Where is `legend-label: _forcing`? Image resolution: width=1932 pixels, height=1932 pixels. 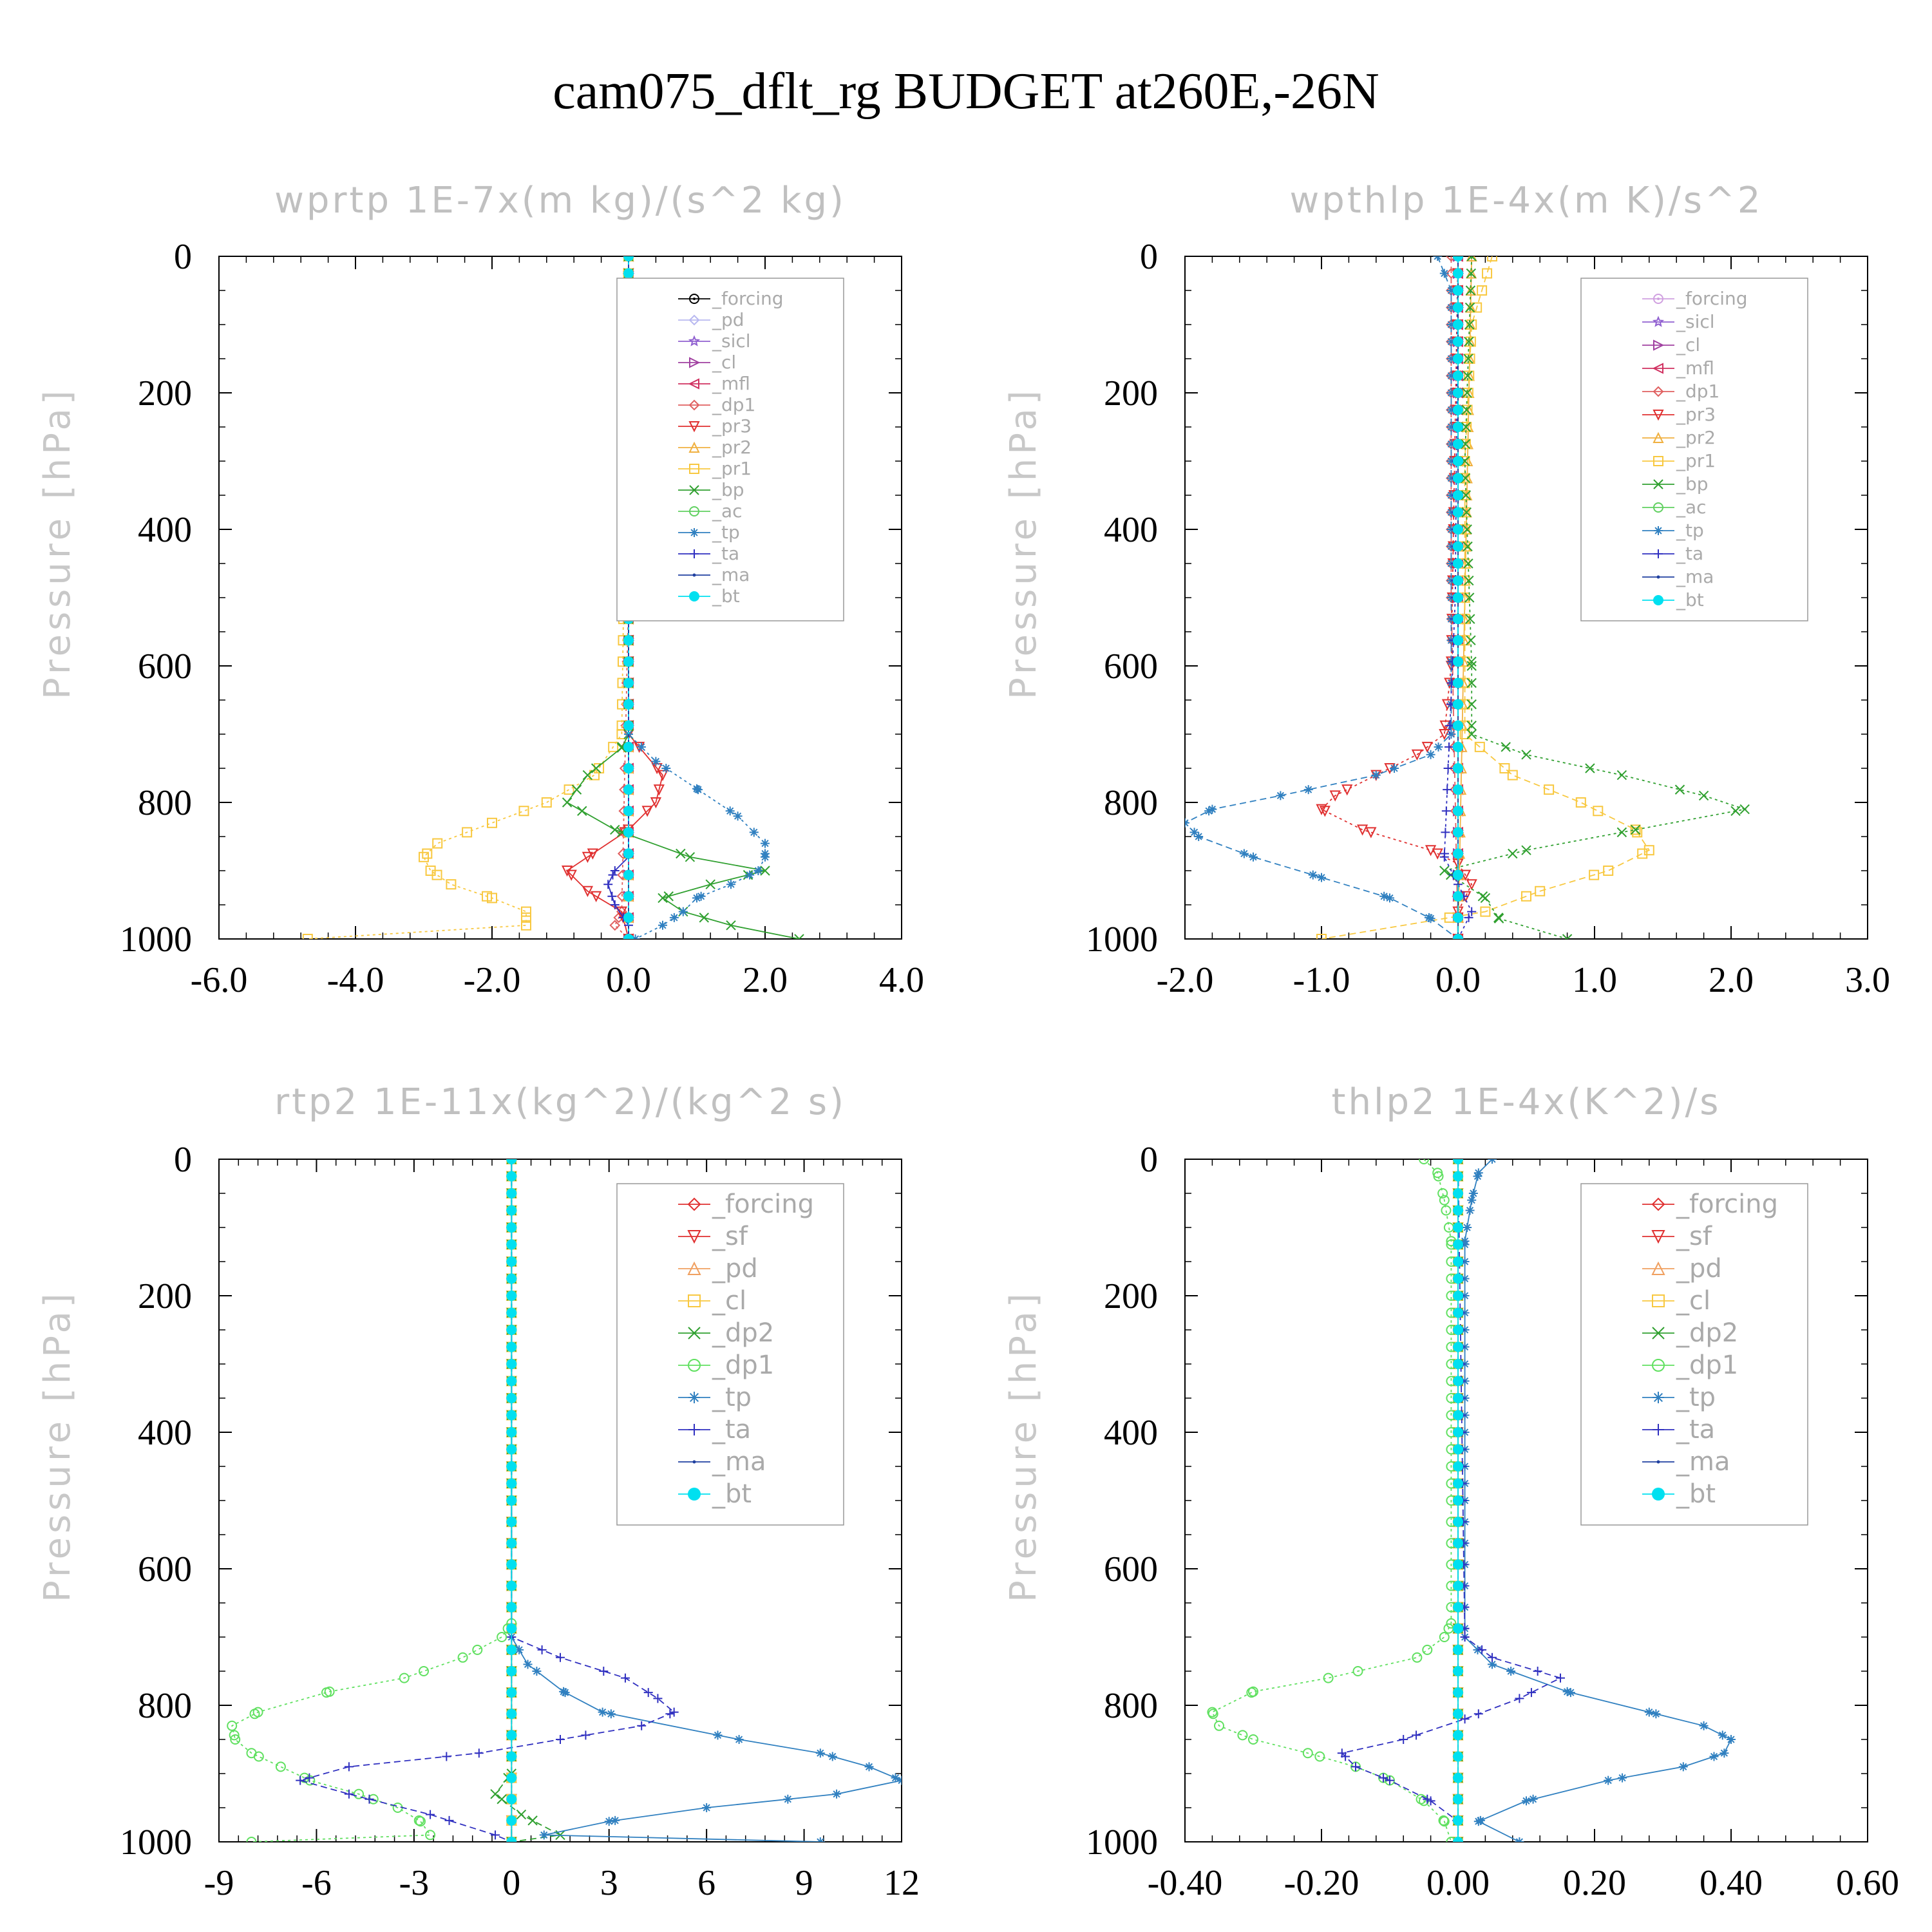
legend-label: _forcing is located at coordinates (763, 1204).